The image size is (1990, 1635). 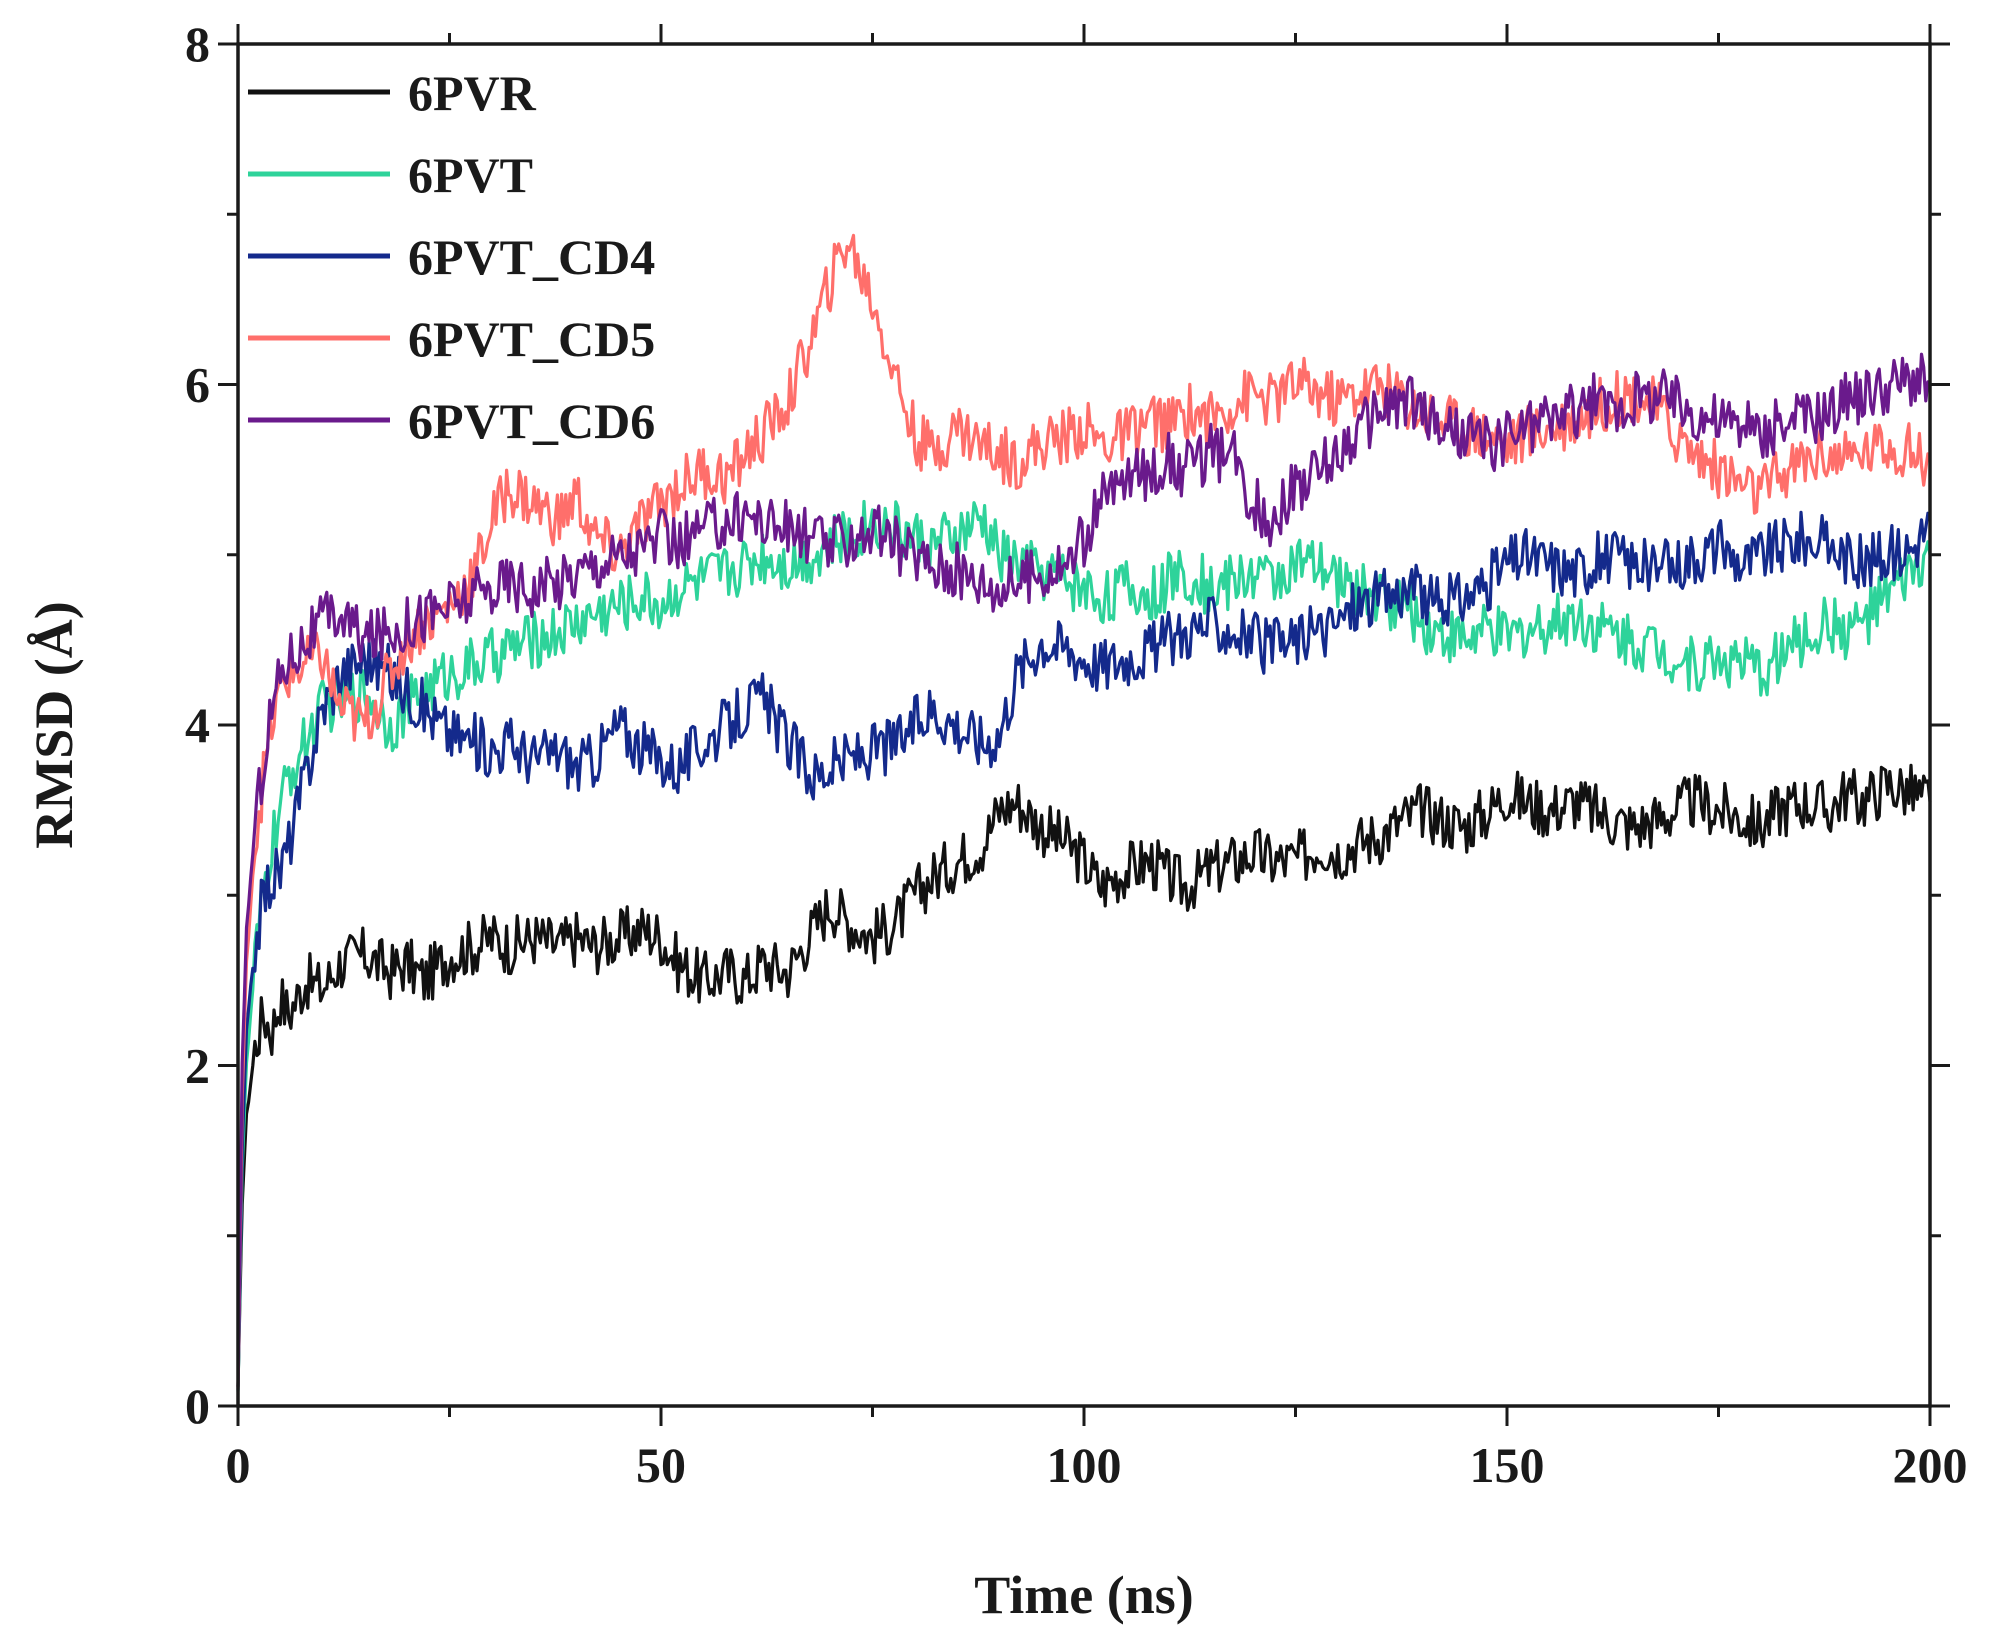 What do you see at coordinates (1930, 1465) in the screenshot?
I see `x-tick-label: 200` at bounding box center [1930, 1465].